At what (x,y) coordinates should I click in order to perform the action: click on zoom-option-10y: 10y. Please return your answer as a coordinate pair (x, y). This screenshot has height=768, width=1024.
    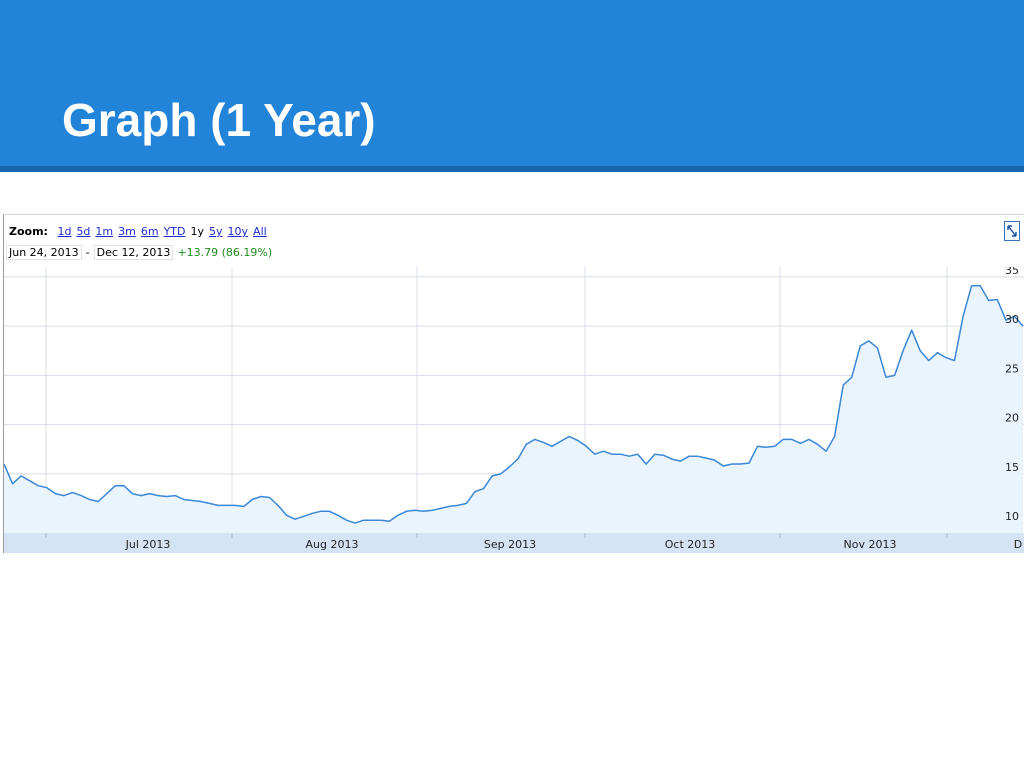
    Looking at the image, I should click on (238, 231).